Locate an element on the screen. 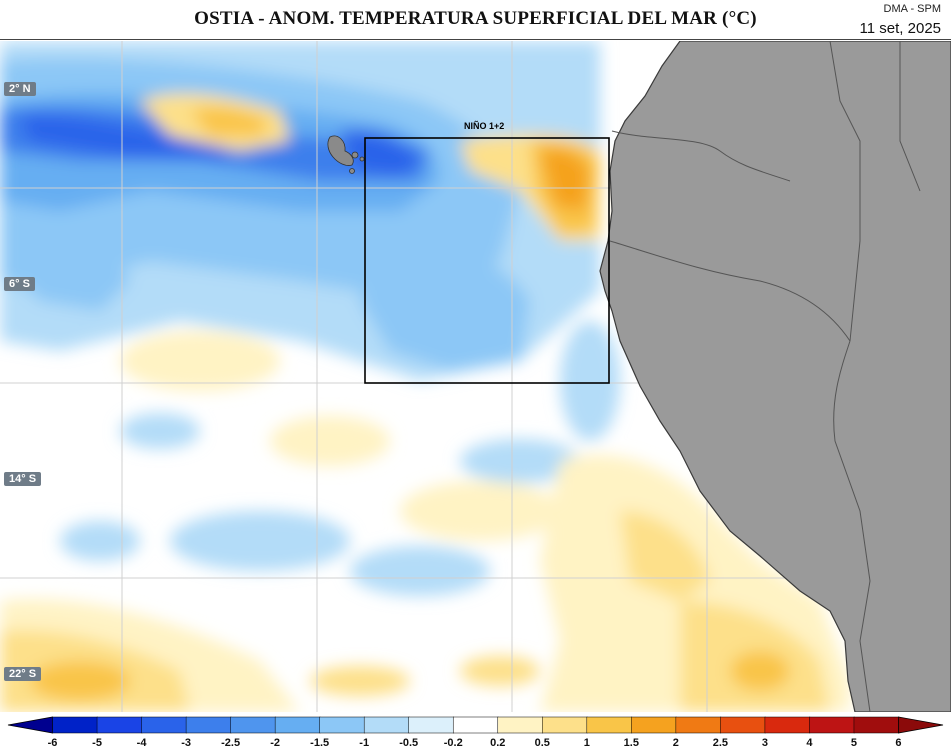 The height and width of the screenshot is (754, 951). colorbar-tick-label: -0.2 is located at coordinates (453, 743).